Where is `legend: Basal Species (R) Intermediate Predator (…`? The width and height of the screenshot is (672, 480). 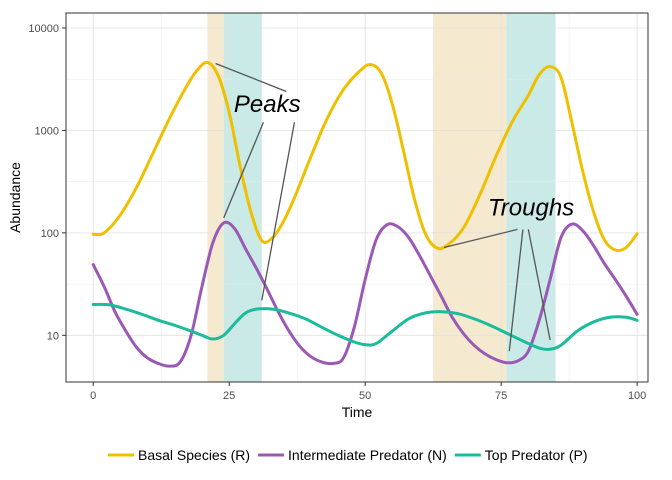 legend: Basal Species (R) Intermediate Predator (… is located at coordinates (348, 455).